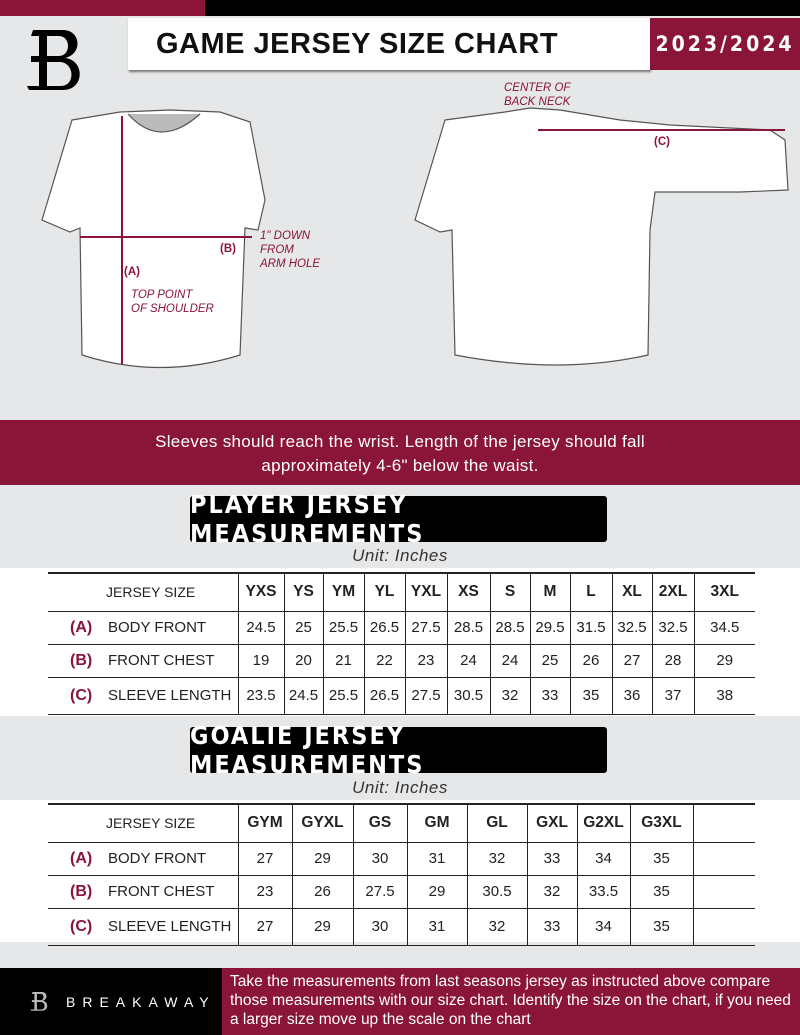  I want to click on table-cell: 33.5, so click(603, 892).